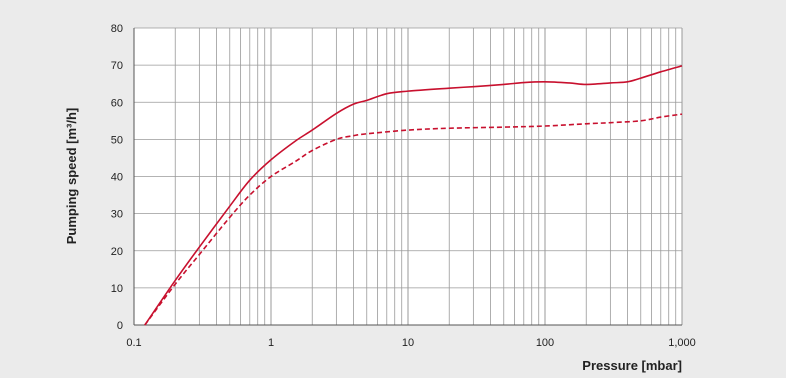 This screenshot has height=378, width=786. I want to click on x-tick-label: 1,000, so click(682, 343).